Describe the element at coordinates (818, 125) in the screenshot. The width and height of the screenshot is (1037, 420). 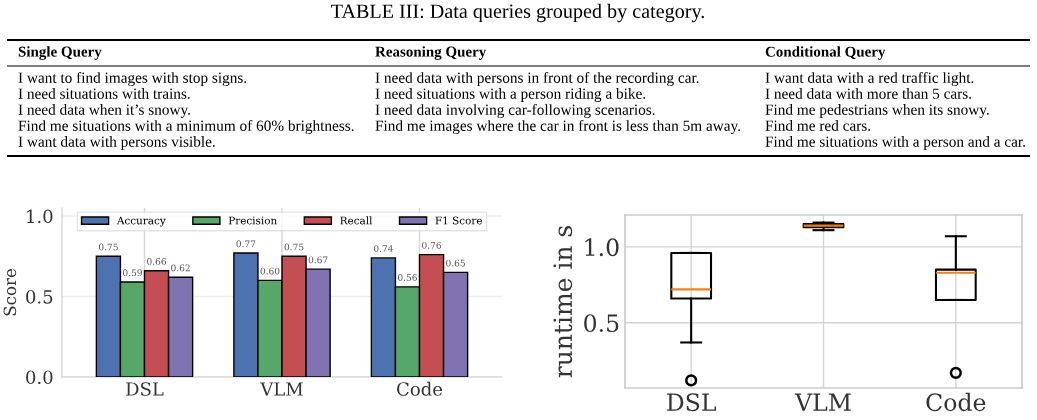
I see `text: Find me red cars.` at that location.